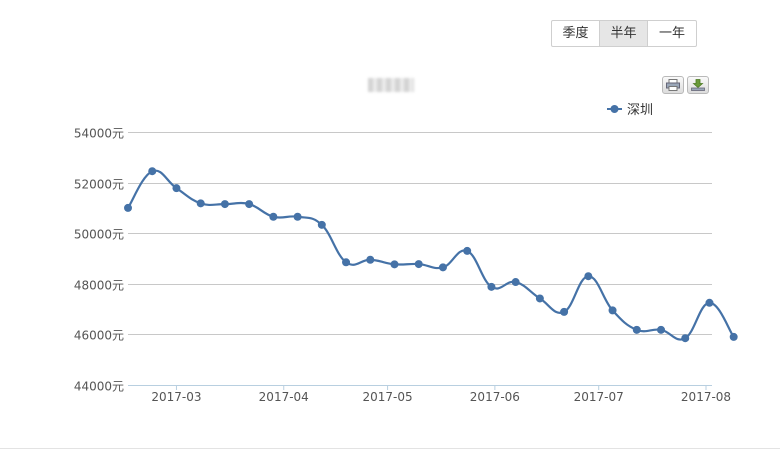 The width and height of the screenshot is (780, 452). I want to click on x-tick-label: 2017-08, so click(706, 397).